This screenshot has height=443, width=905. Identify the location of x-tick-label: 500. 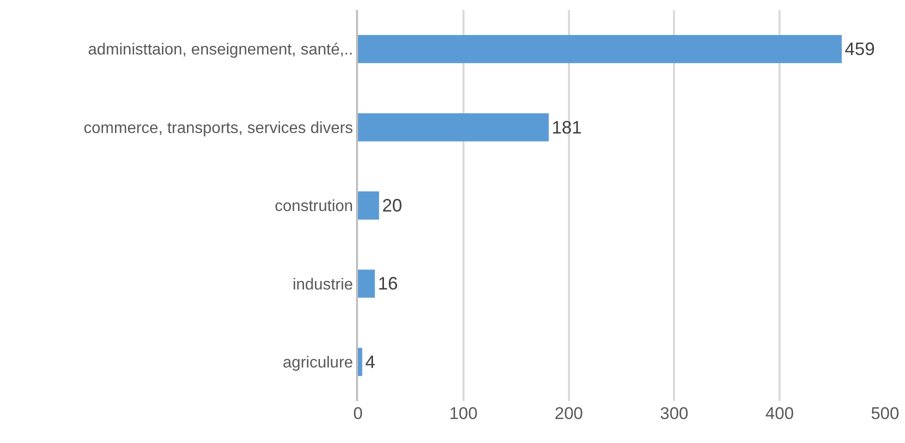
(885, 413).